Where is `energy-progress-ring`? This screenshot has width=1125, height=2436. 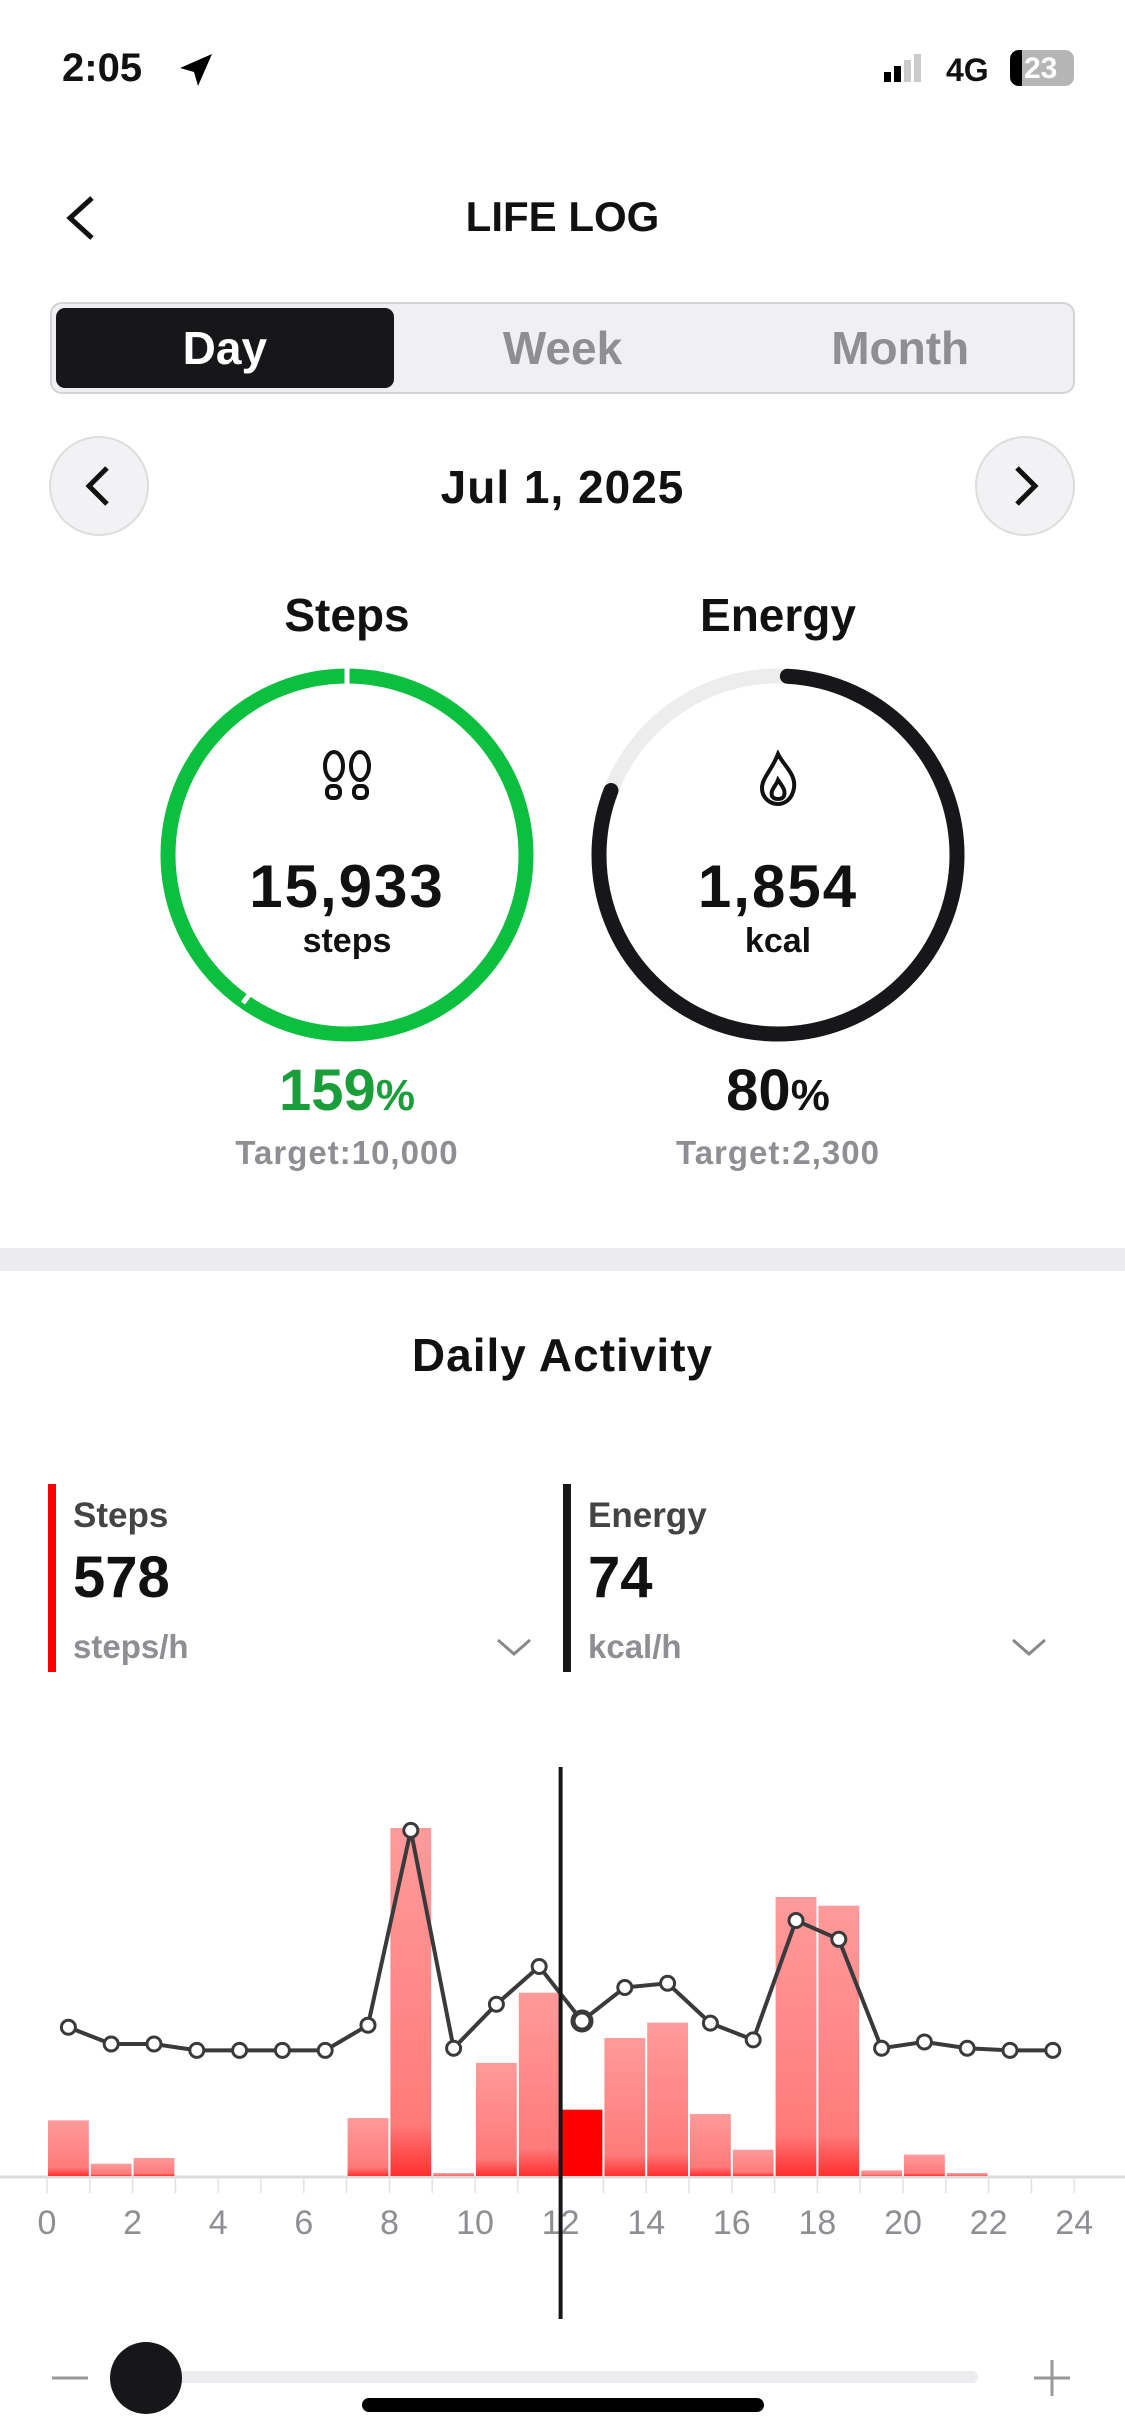 energy-progress-ring is located at coordinates (778, 855).